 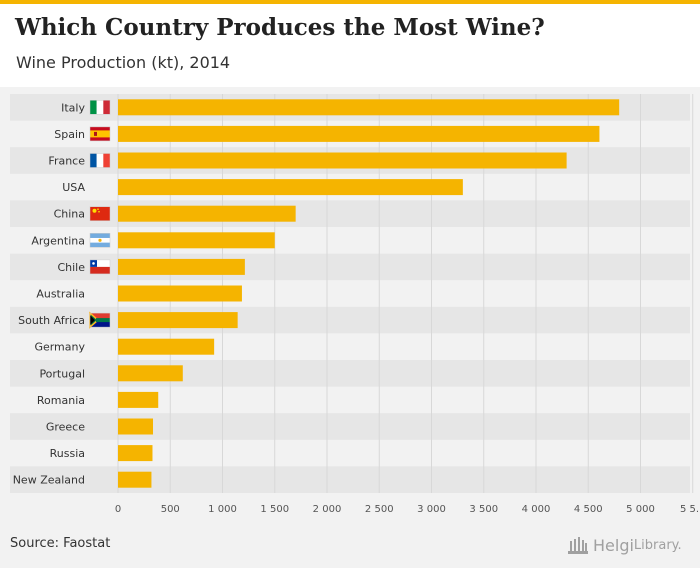 I want to click on helgi-library-logo: Helgi Library., so click(x=624, y=545).